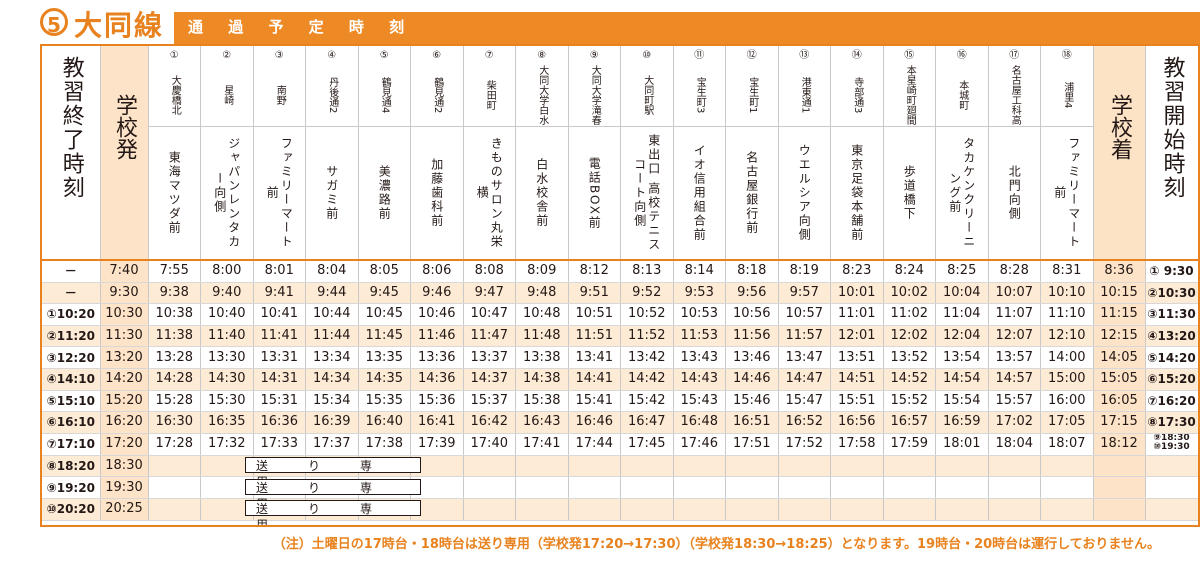 The width and height of the screenshot is (1200, 563). What do you see at coordinates (119, 25) in the screenshot?
I see `route-name: 大同線` at bounding box center [119, 25].